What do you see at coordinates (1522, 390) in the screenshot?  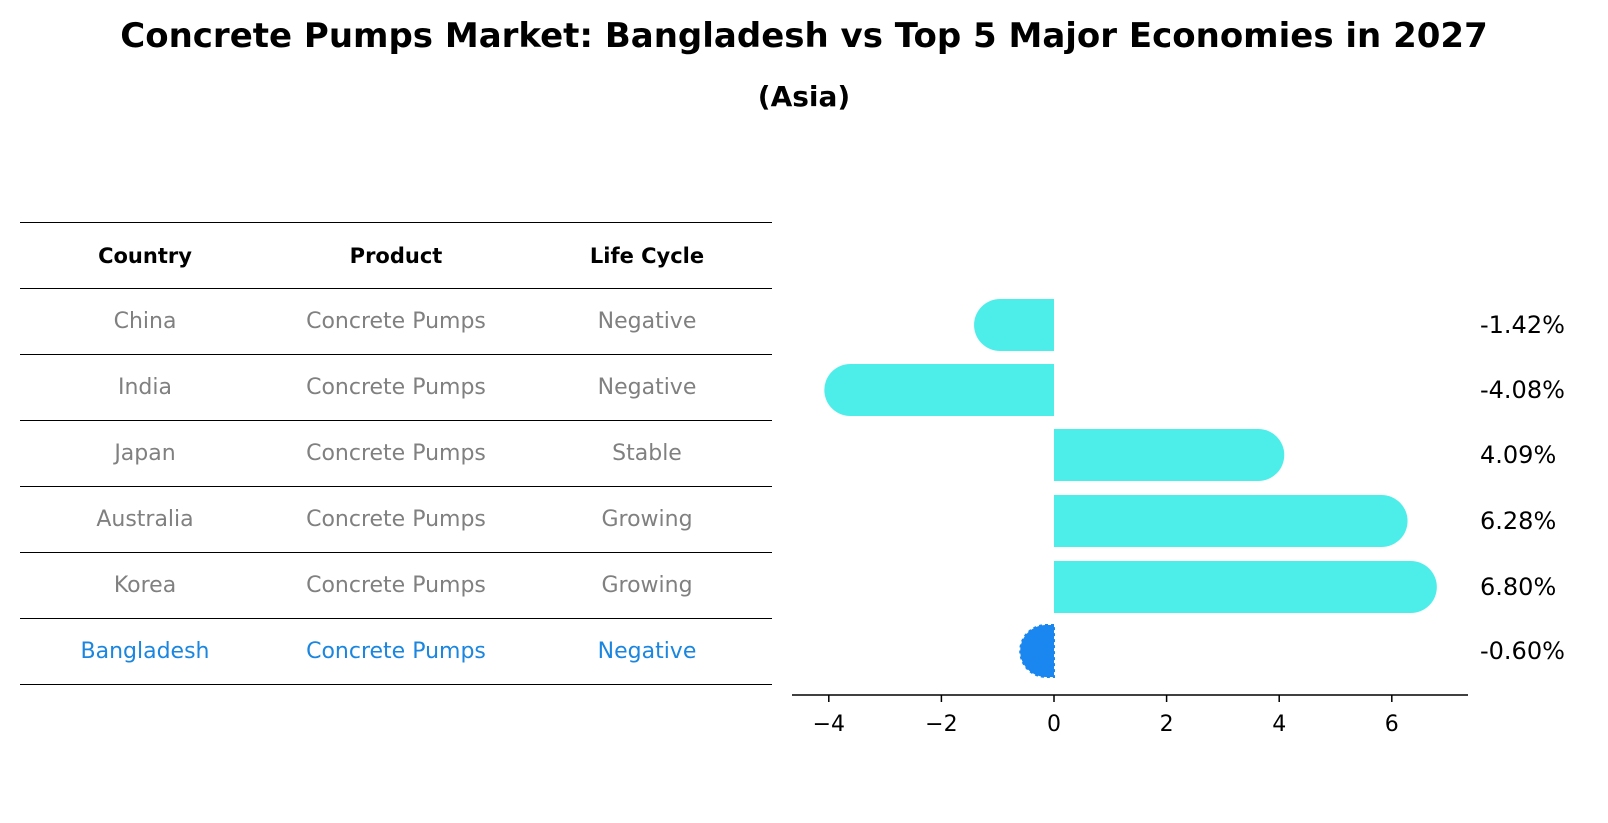 I see `value-label-india: -4.08%` at bounding box center [1522, 390].